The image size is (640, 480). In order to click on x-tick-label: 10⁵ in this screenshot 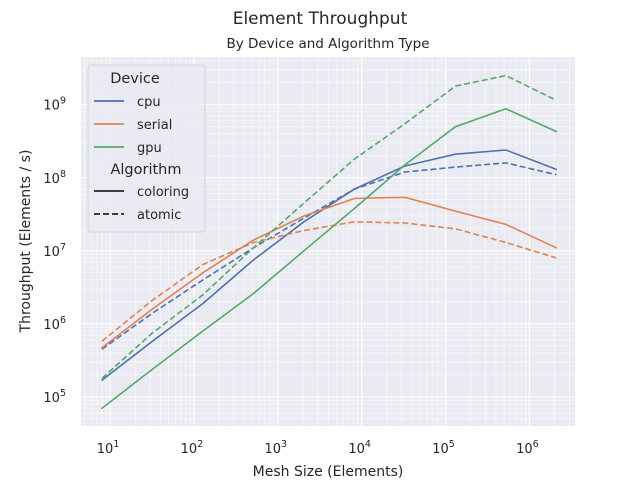, I will do `click(443, 448)`.